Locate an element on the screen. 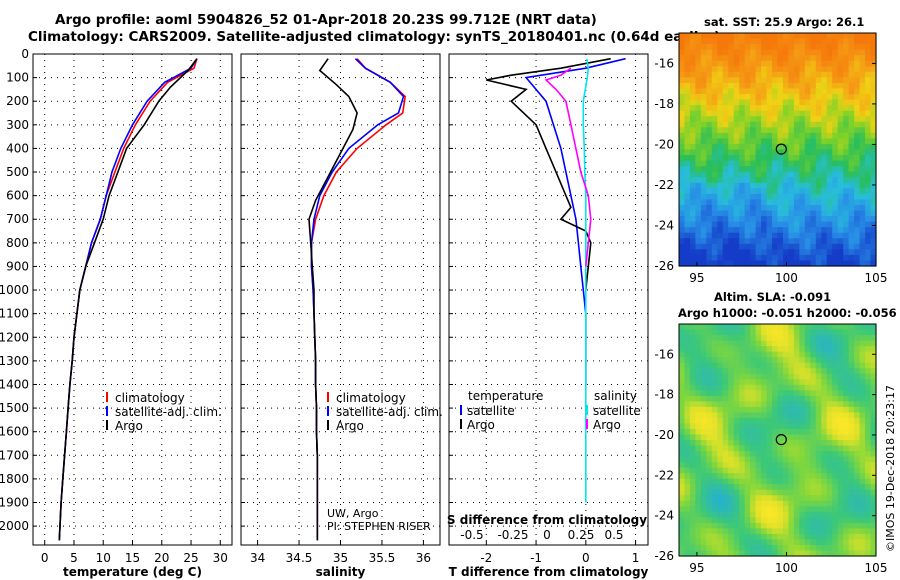 The height and width of the screenshot is (580, 900). sla-map-xtick-label-0: 95 is located at coordinates (696, 568).